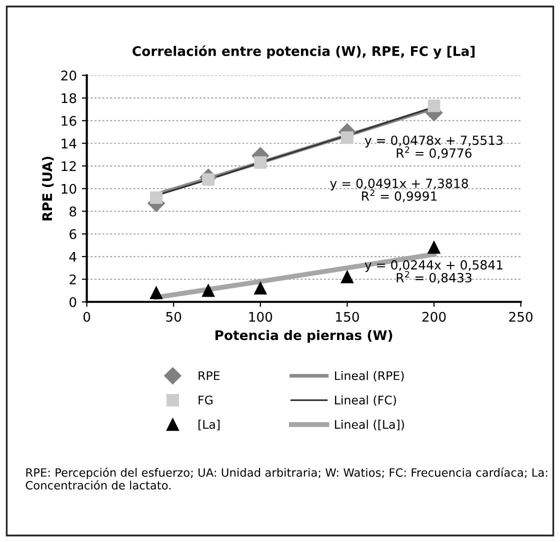  Describe the element at coordinates (48, 188) in the screenshot. I see `y-axis-title: RPE (UA)` at that location.